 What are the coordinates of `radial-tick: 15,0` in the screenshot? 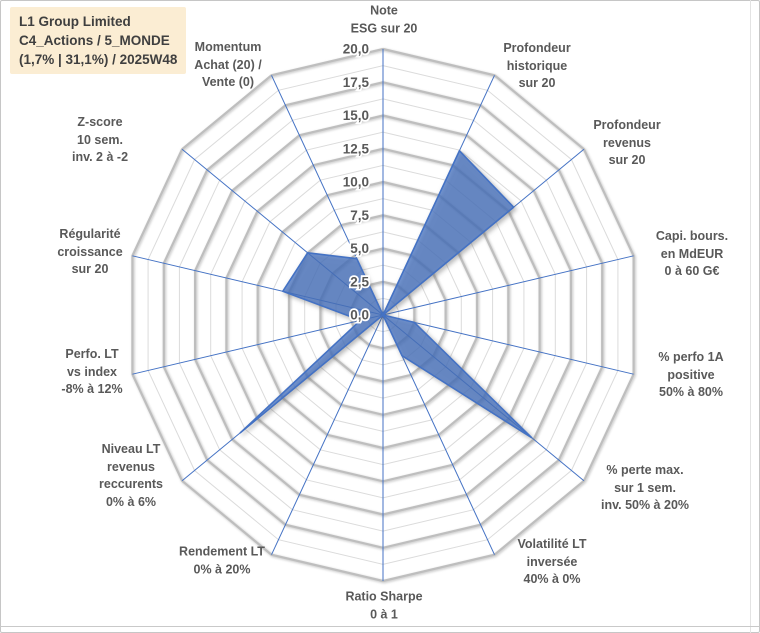 It's located at (356, 115).